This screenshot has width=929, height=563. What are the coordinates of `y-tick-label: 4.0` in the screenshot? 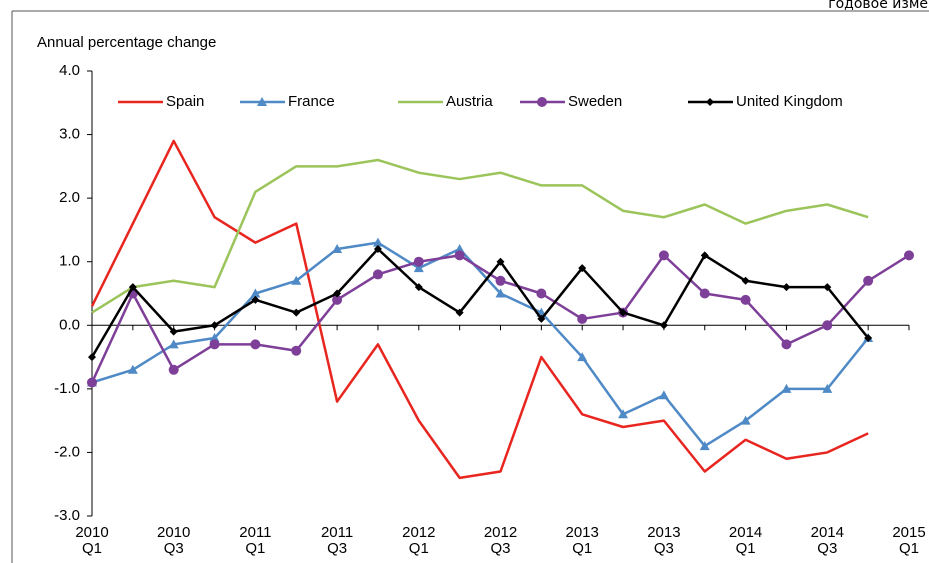 It's located at (69, 70).